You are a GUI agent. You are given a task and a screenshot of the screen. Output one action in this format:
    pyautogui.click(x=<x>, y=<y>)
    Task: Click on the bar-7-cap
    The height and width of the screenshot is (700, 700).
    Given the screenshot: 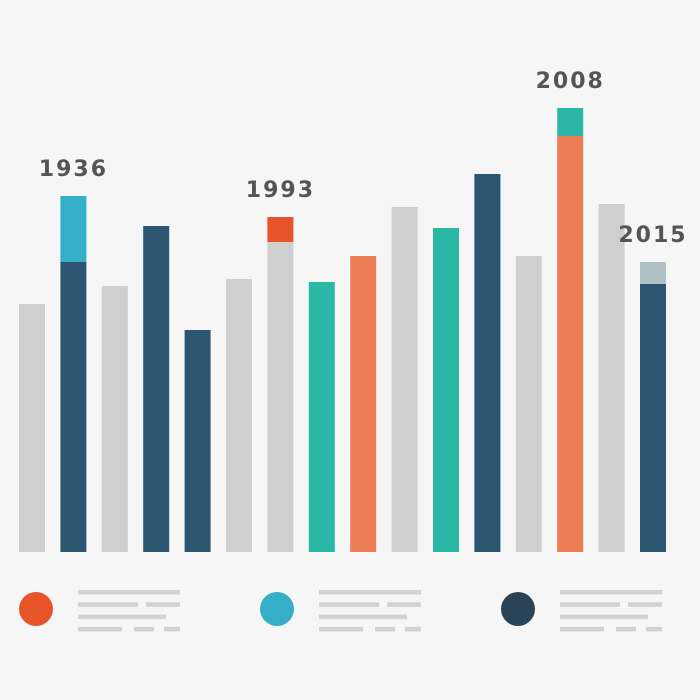 What is the action you would take?
    pyautogui.click(x=280, y=229)
    